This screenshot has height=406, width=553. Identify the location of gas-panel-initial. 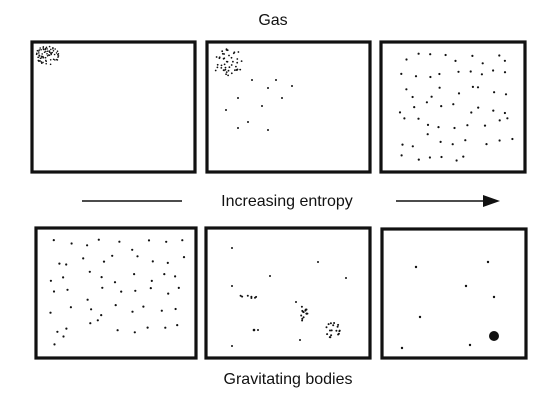
(113, 107).